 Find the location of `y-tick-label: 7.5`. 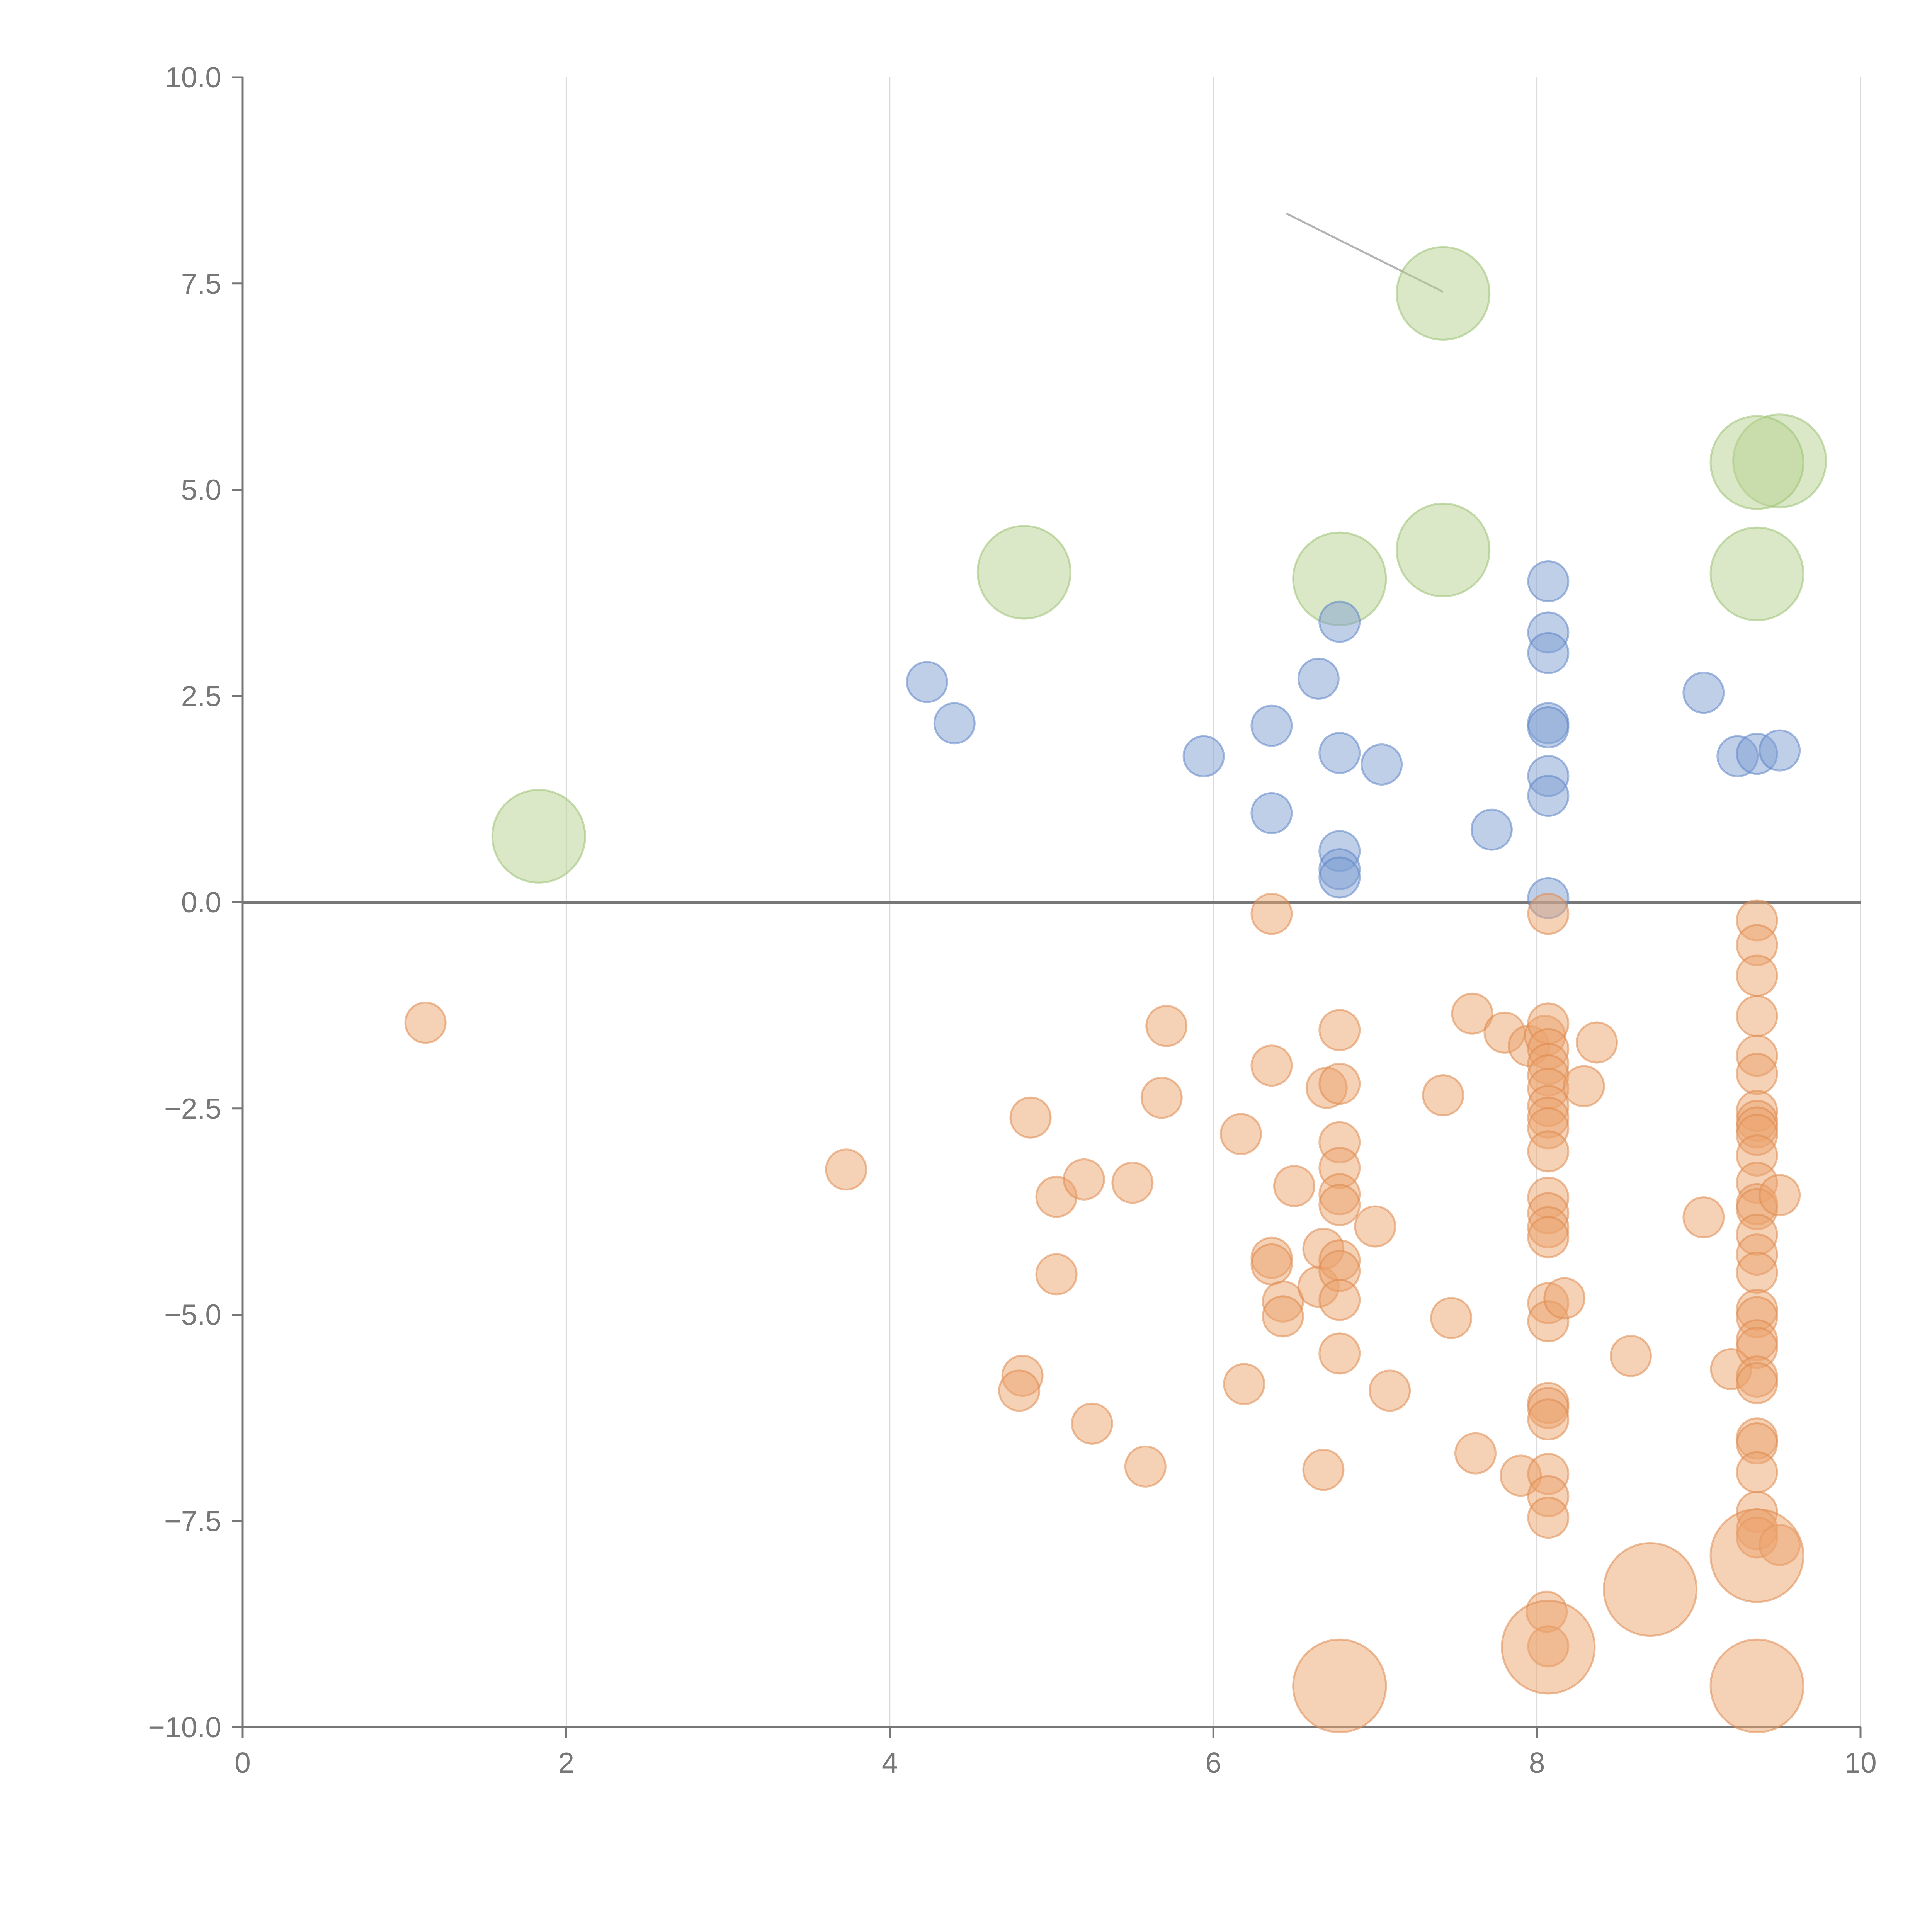

y-tick-label: 7.5 is located at coordinates (201, 284).